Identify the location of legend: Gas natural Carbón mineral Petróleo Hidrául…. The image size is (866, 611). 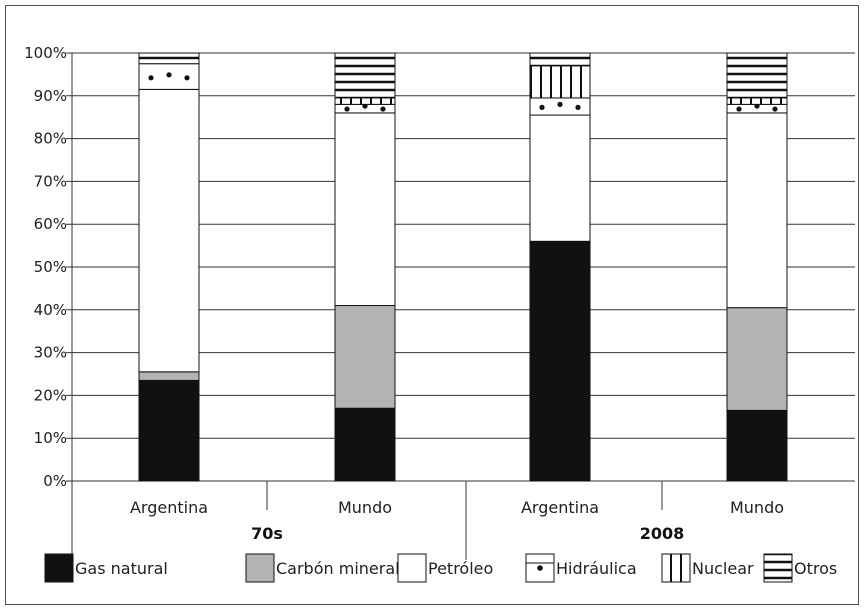
(440, 568).